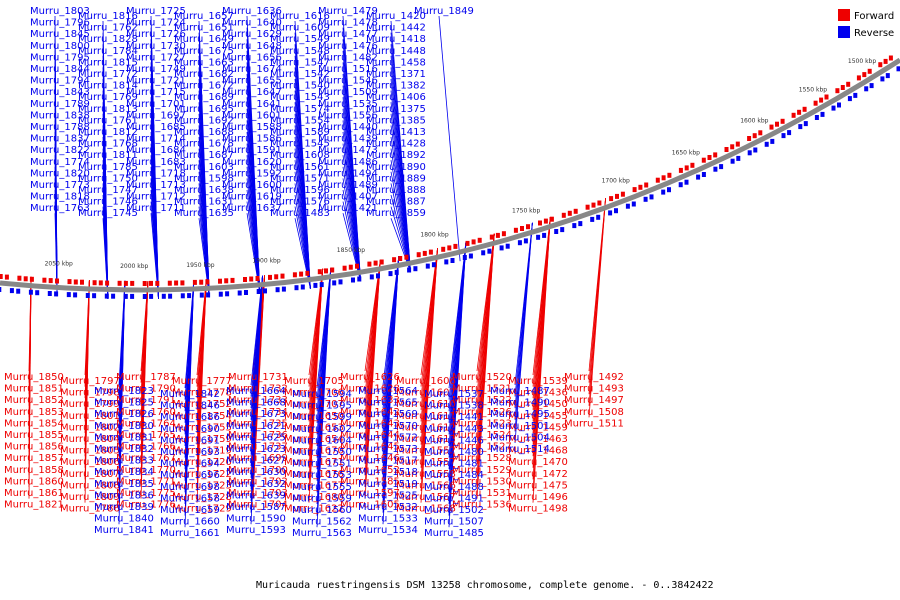  What do you see at coordinates (146, 493) in the screenshot?
I see `forward-gene-label: Murru_1775` at bounding box center [146, 493].